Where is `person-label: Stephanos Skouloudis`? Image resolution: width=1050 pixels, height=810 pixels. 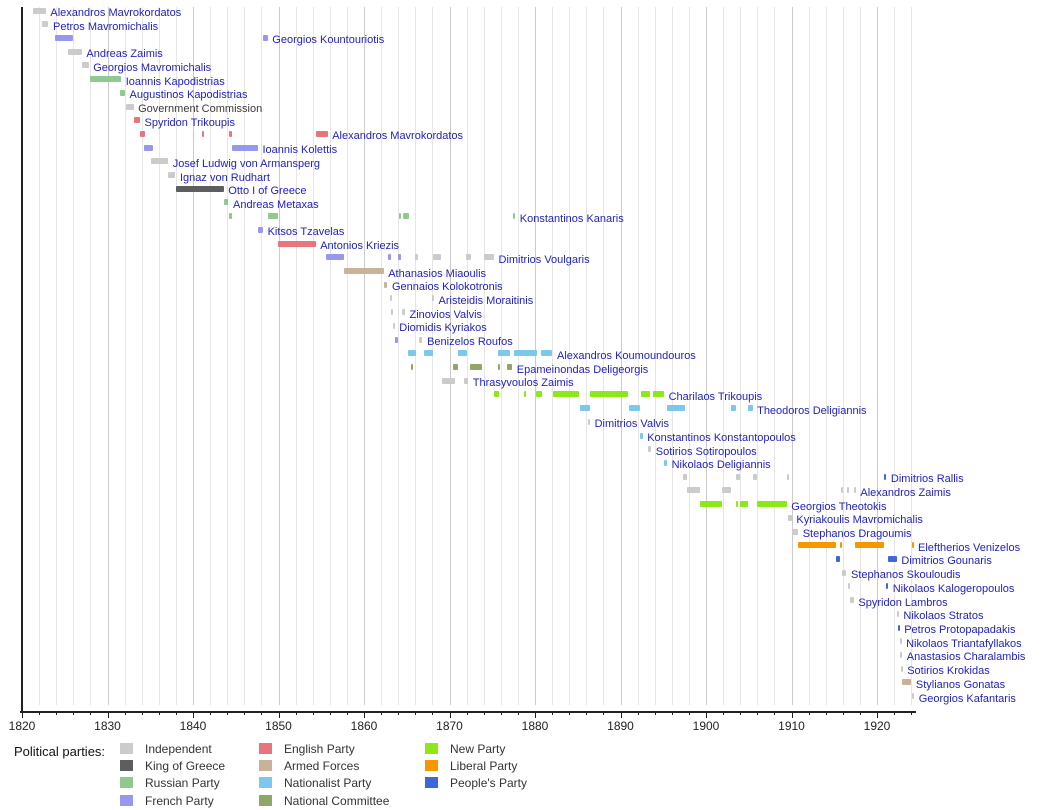 person-label: Stephanos Skouloudis is located at coordinates (906, 575).